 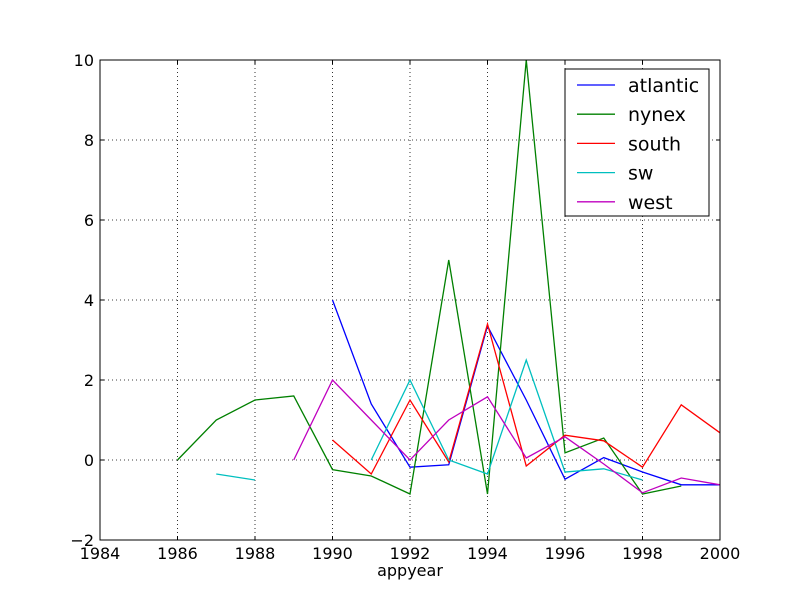 What do you see at coordinates (565, 553) in the screenshot?
I see `x-tick-label: 1996` at bounding box center [565, 553].